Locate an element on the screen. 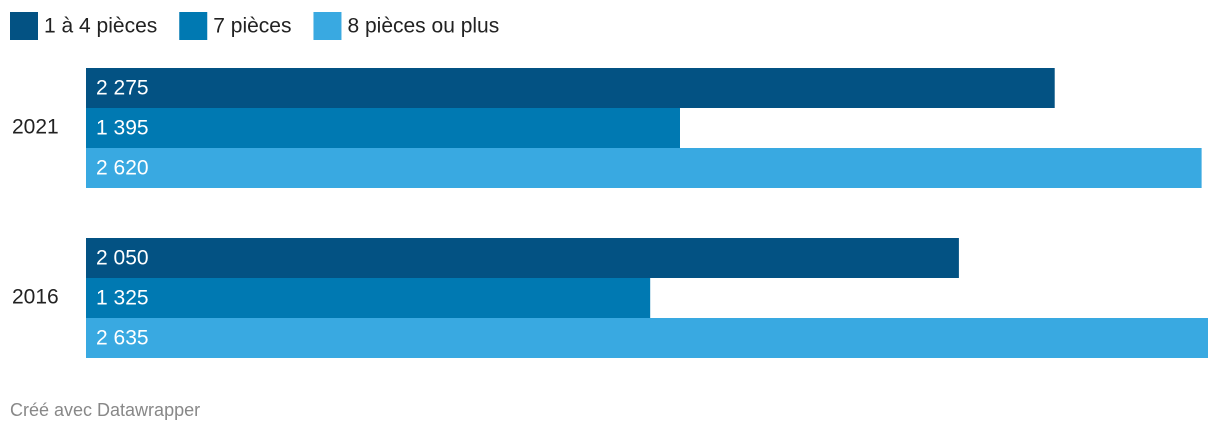 The height and width of the screenshot is (436, 1220). credit: Créé avec Datawrapper is located at coordinates (105, 410).